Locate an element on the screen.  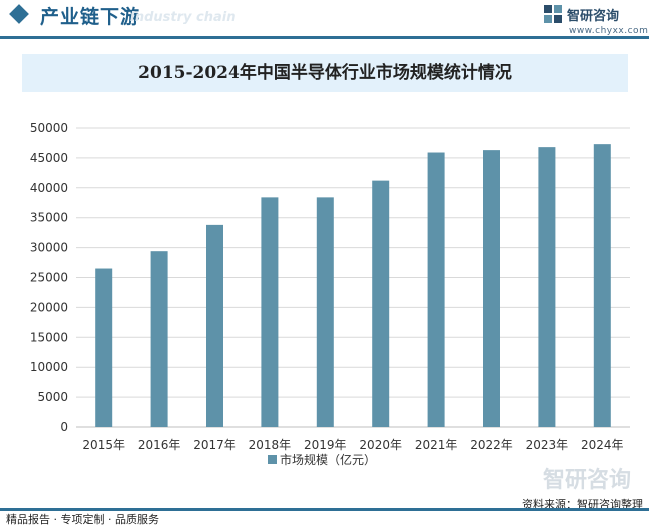
corner-watermark: 智研咨询 is located at coordinates (586, 480).